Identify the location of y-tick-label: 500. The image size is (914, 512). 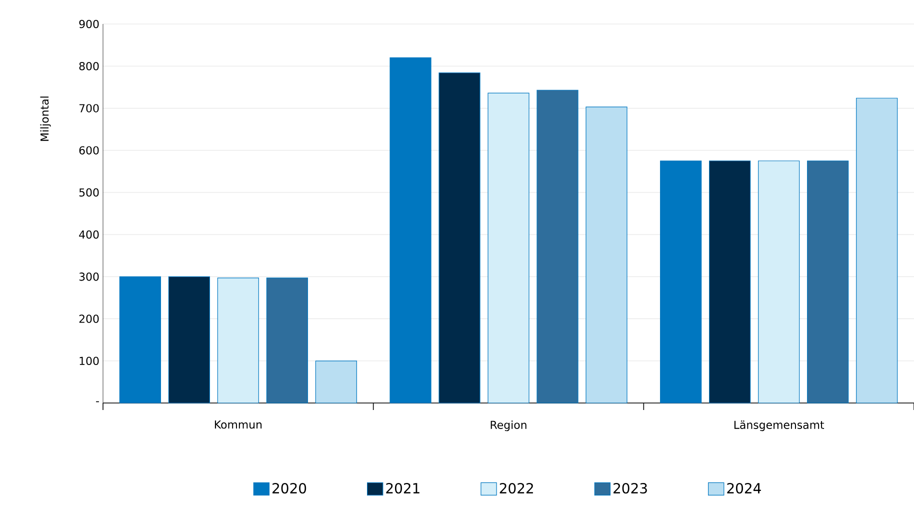
(89, 192).